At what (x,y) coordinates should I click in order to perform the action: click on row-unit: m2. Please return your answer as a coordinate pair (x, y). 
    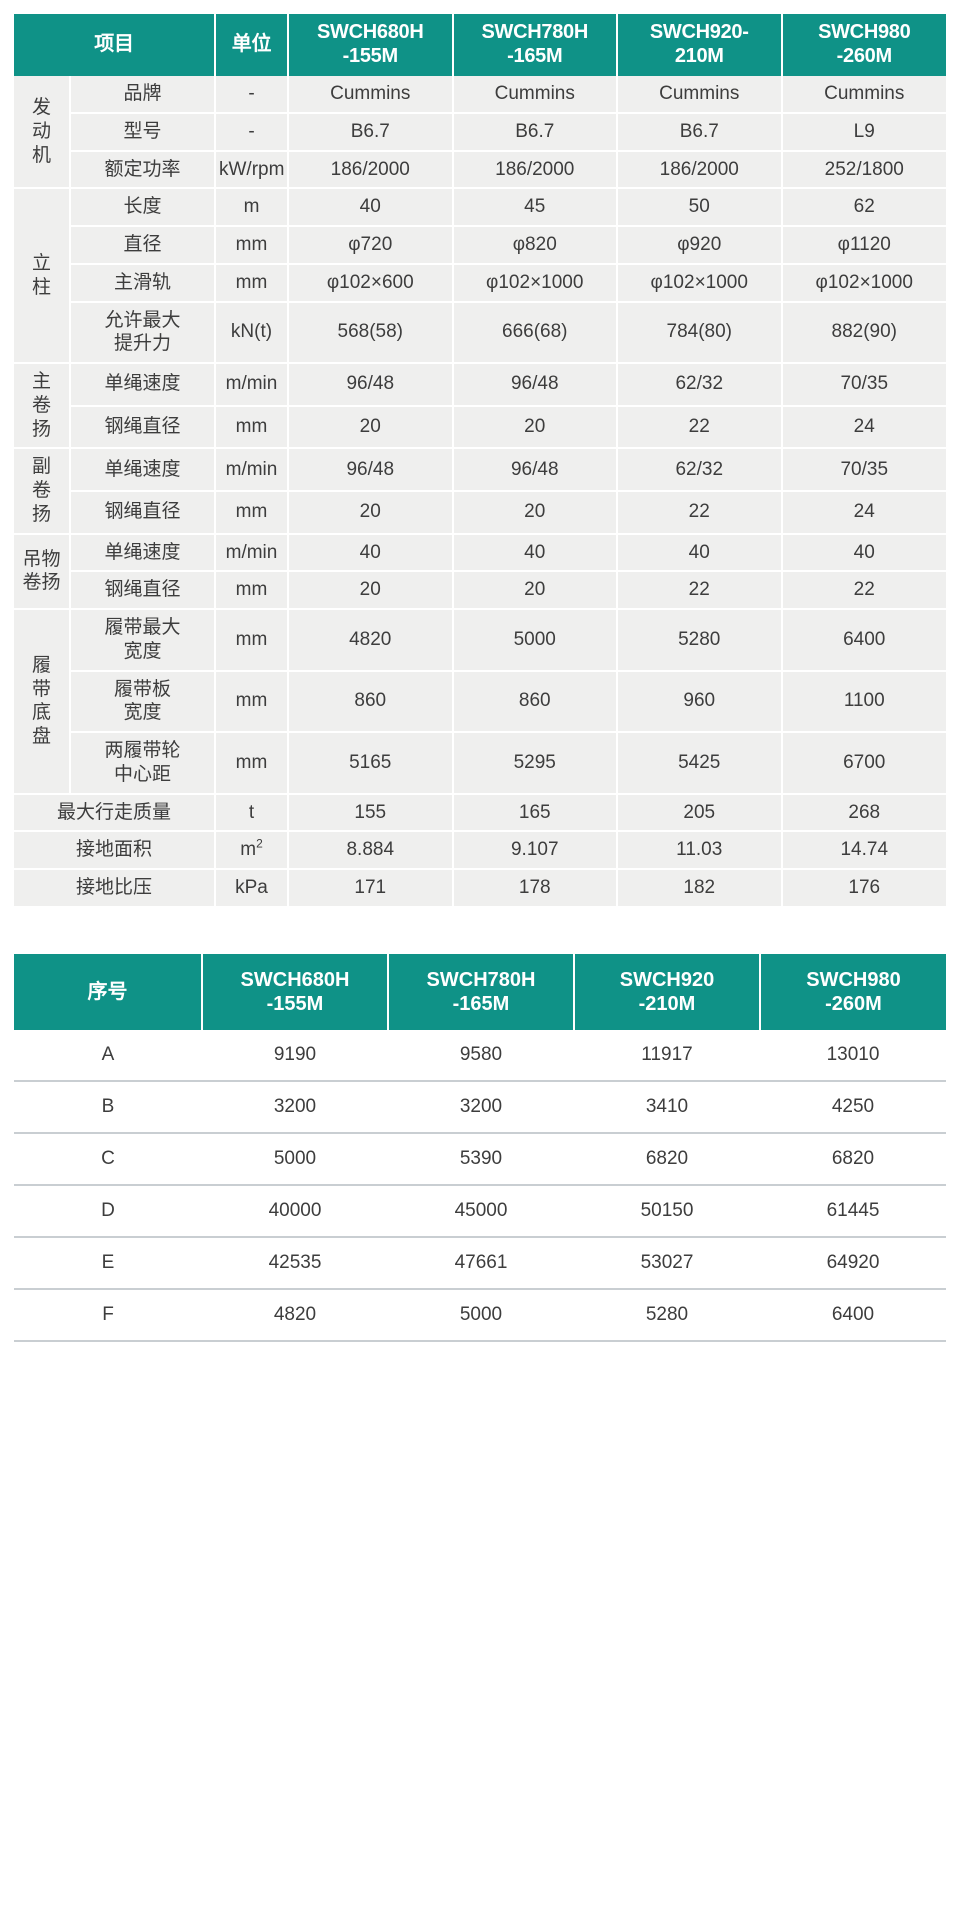
    Looking at the image, I should click on (252, 850).